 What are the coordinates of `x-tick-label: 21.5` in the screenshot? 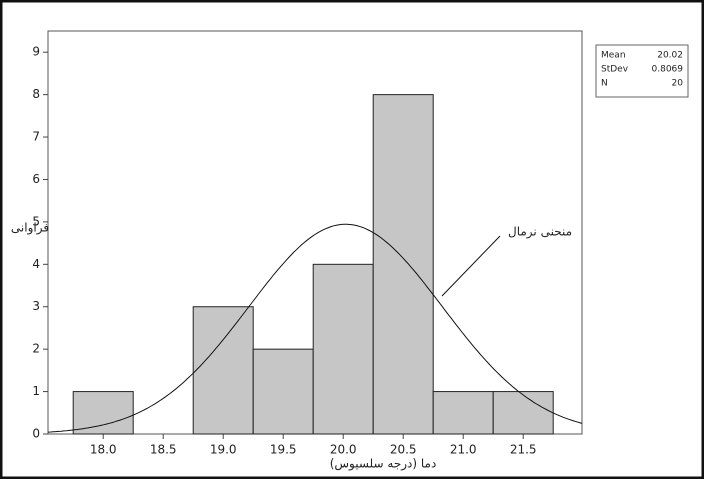 It's located at (523, 450).